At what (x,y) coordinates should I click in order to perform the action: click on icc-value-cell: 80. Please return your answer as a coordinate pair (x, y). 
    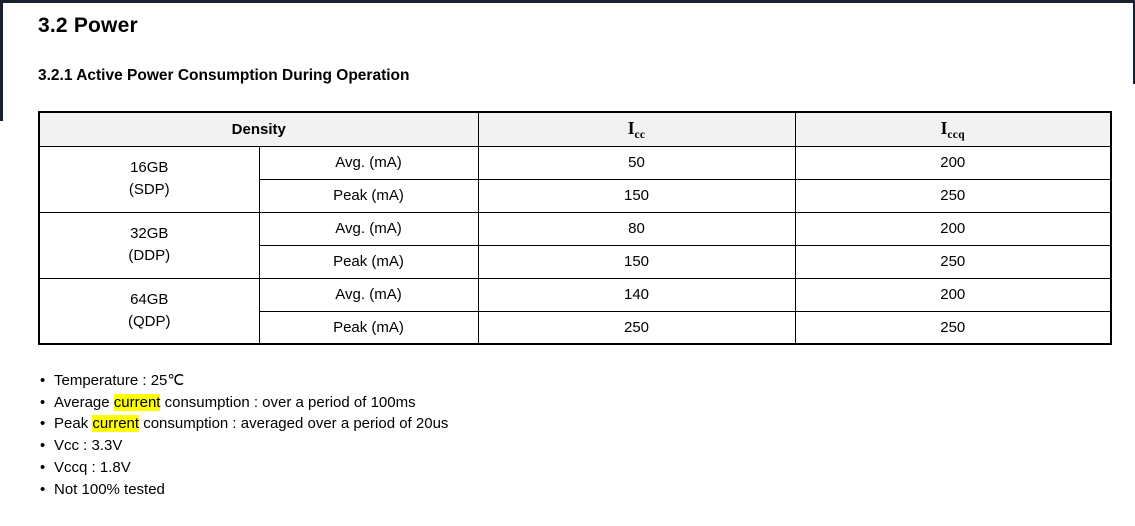
    Looking at the image, I should click on (636, 228).